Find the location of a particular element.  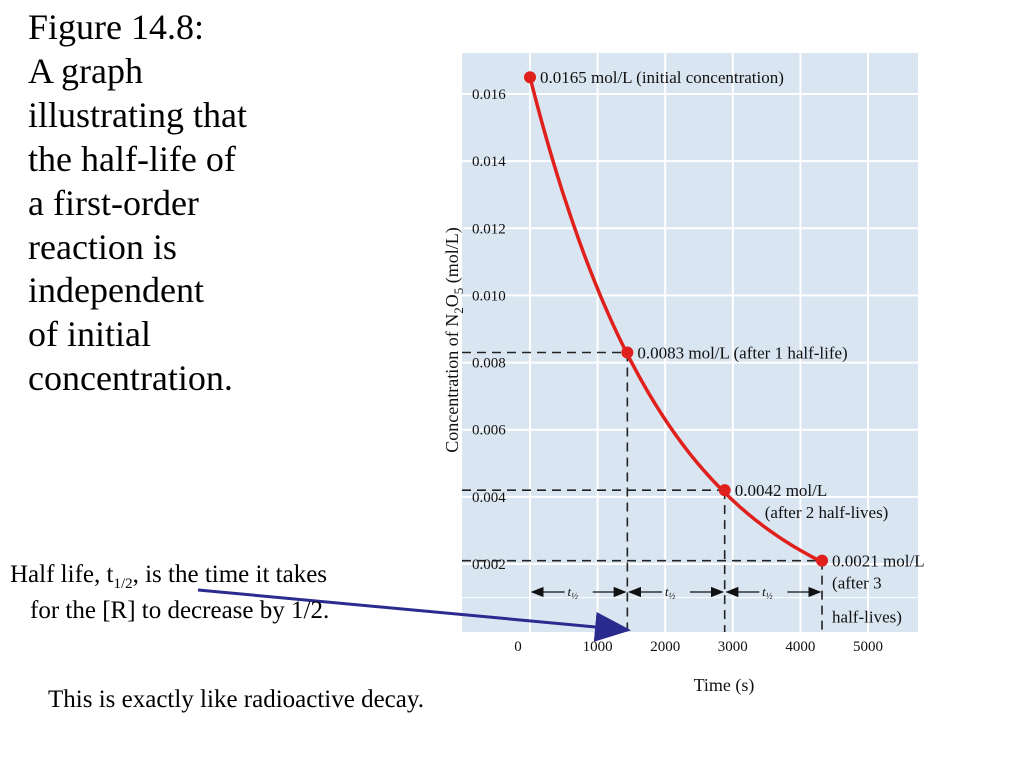

y-tick-label: 0.004 is located at coordinates (489, 498).